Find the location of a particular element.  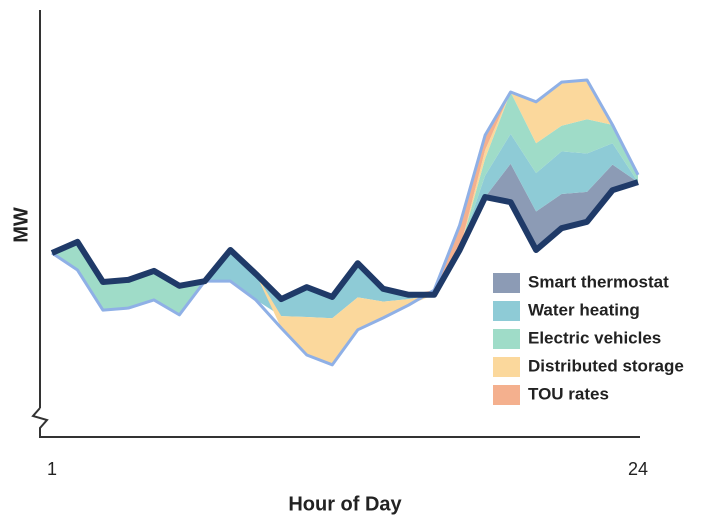

x-axis-label: Hour of Day is located at coordinates (345, 504).